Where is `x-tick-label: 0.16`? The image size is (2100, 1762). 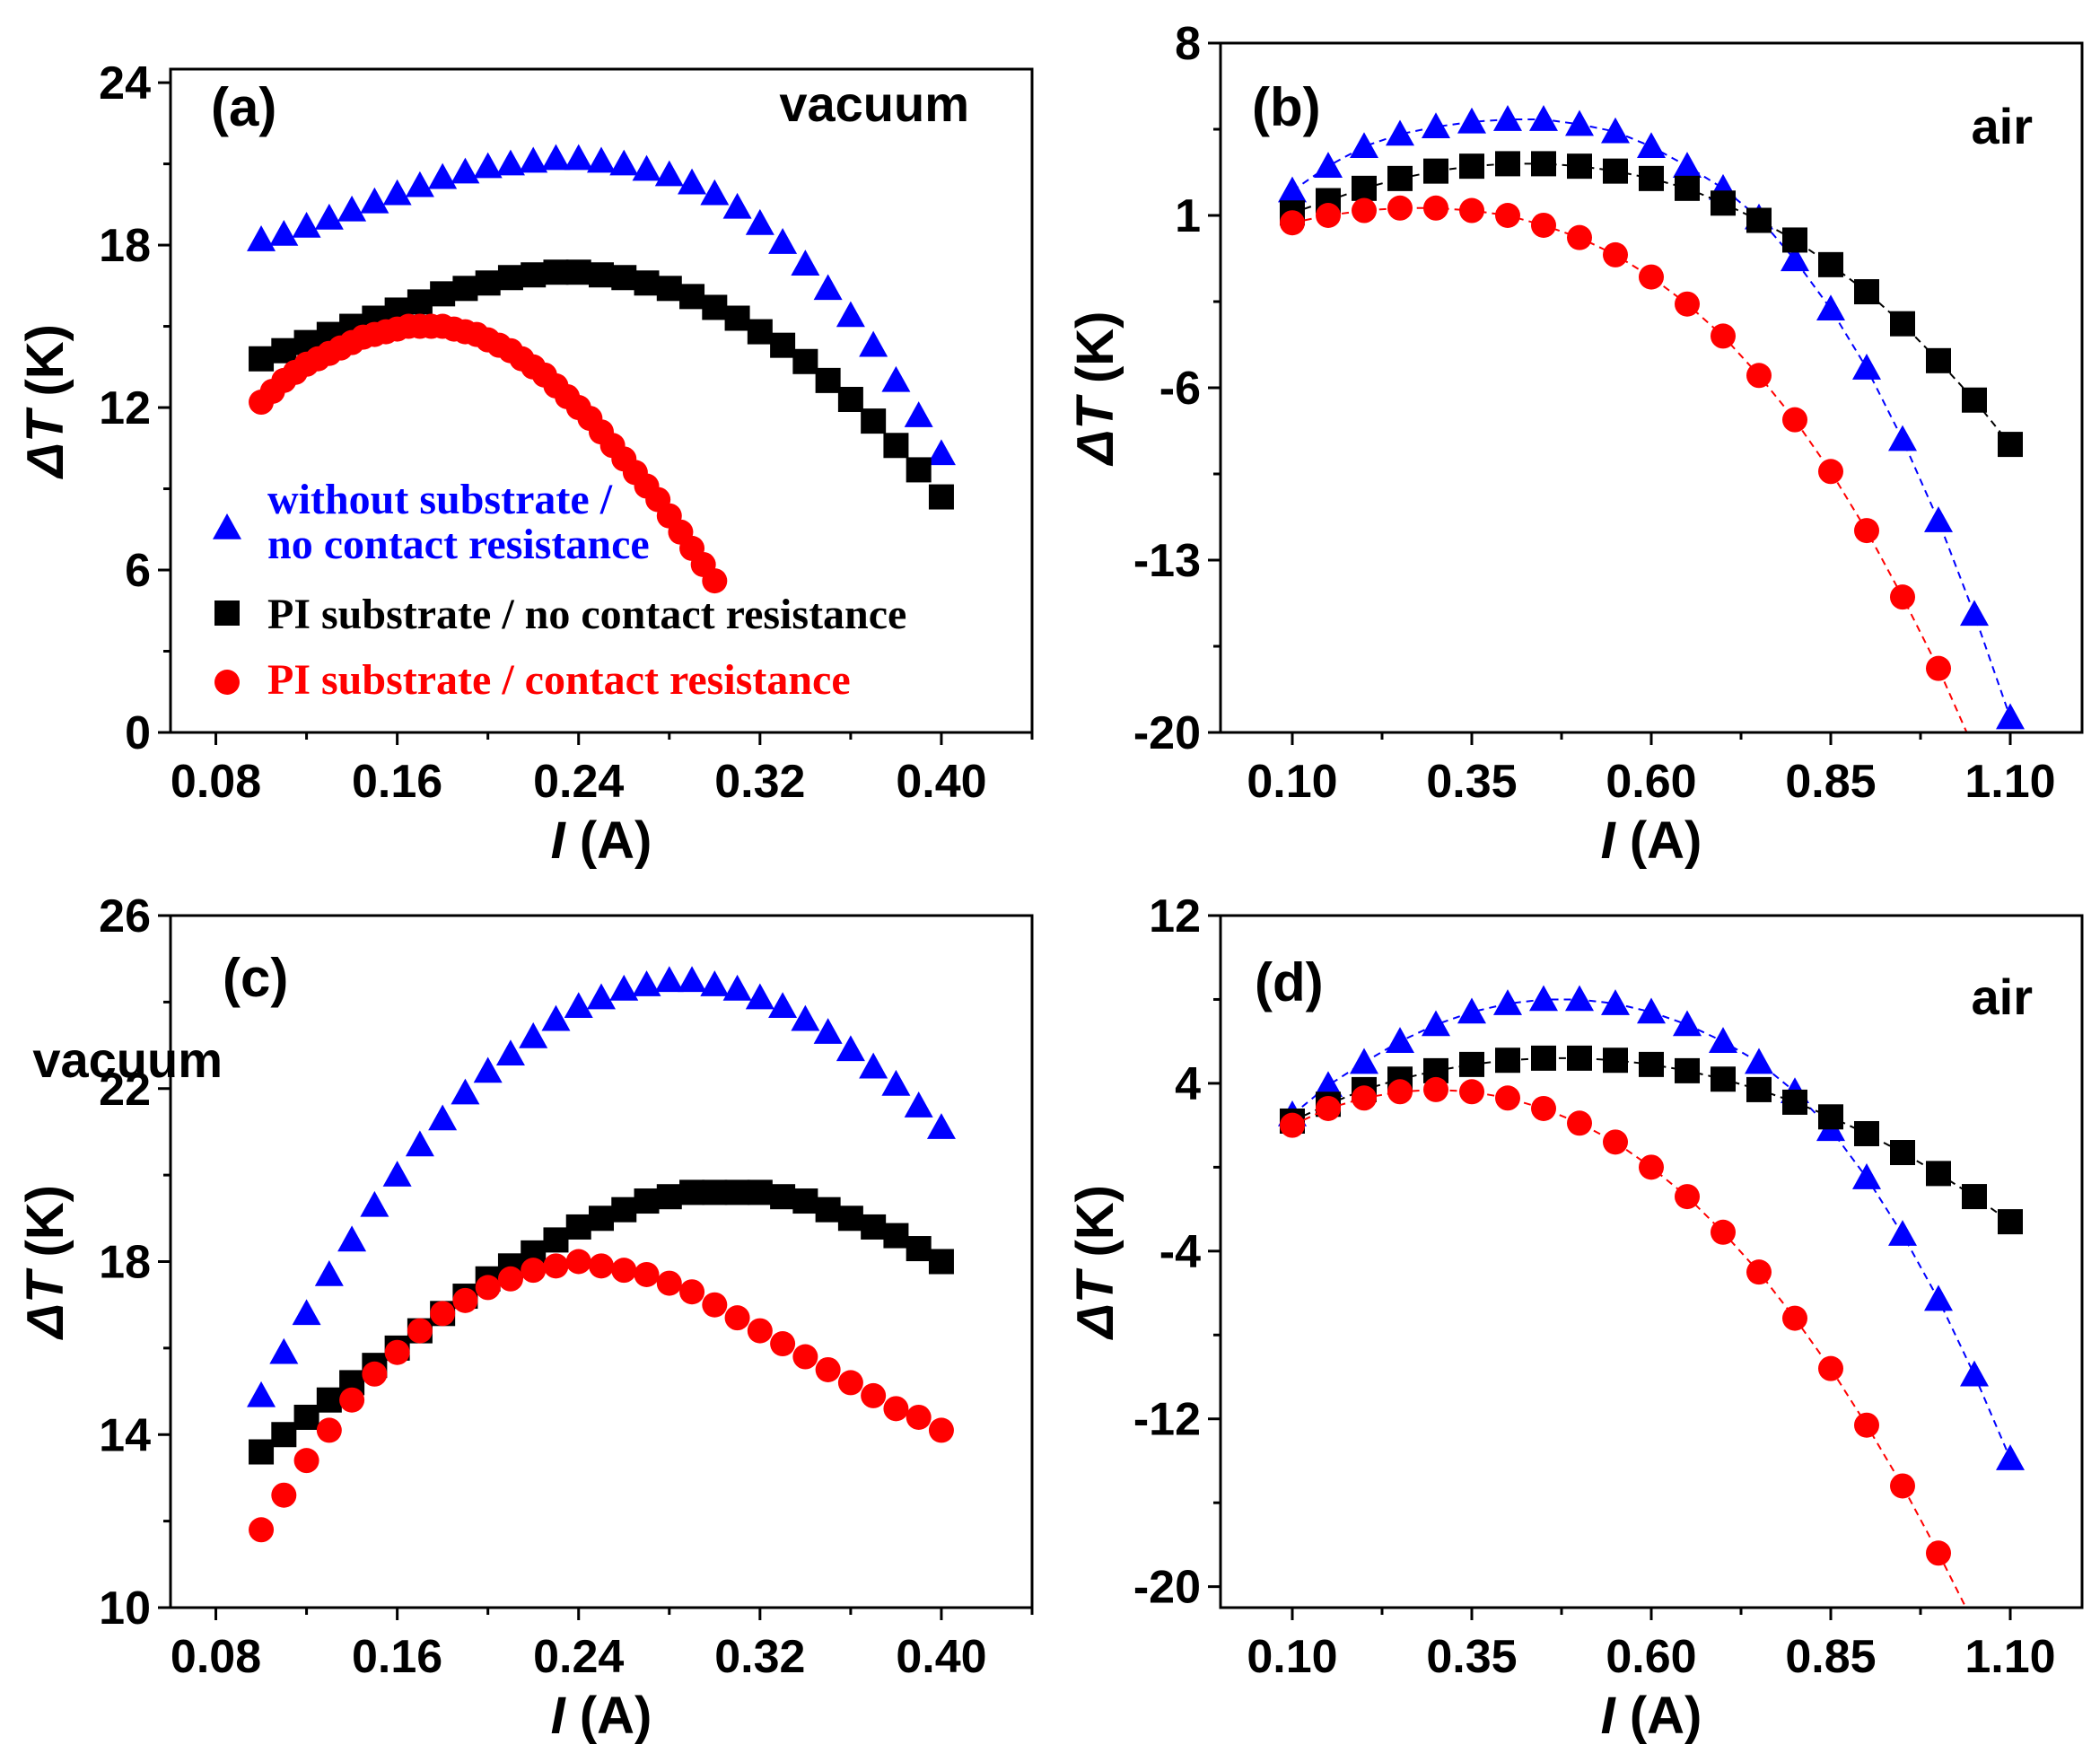
x-tick-label: 0.16 is located at coordinates (397, 1657).